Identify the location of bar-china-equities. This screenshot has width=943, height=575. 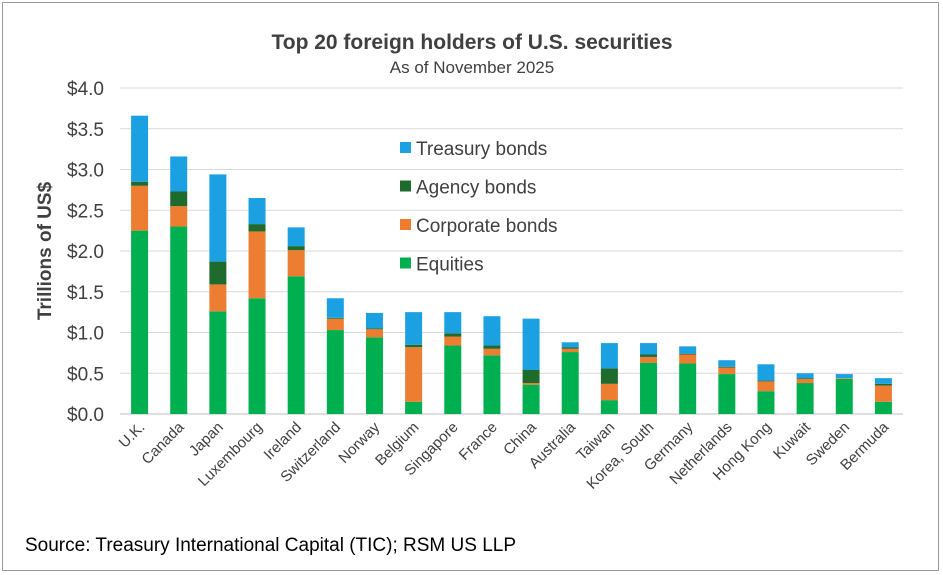
(531, 399).